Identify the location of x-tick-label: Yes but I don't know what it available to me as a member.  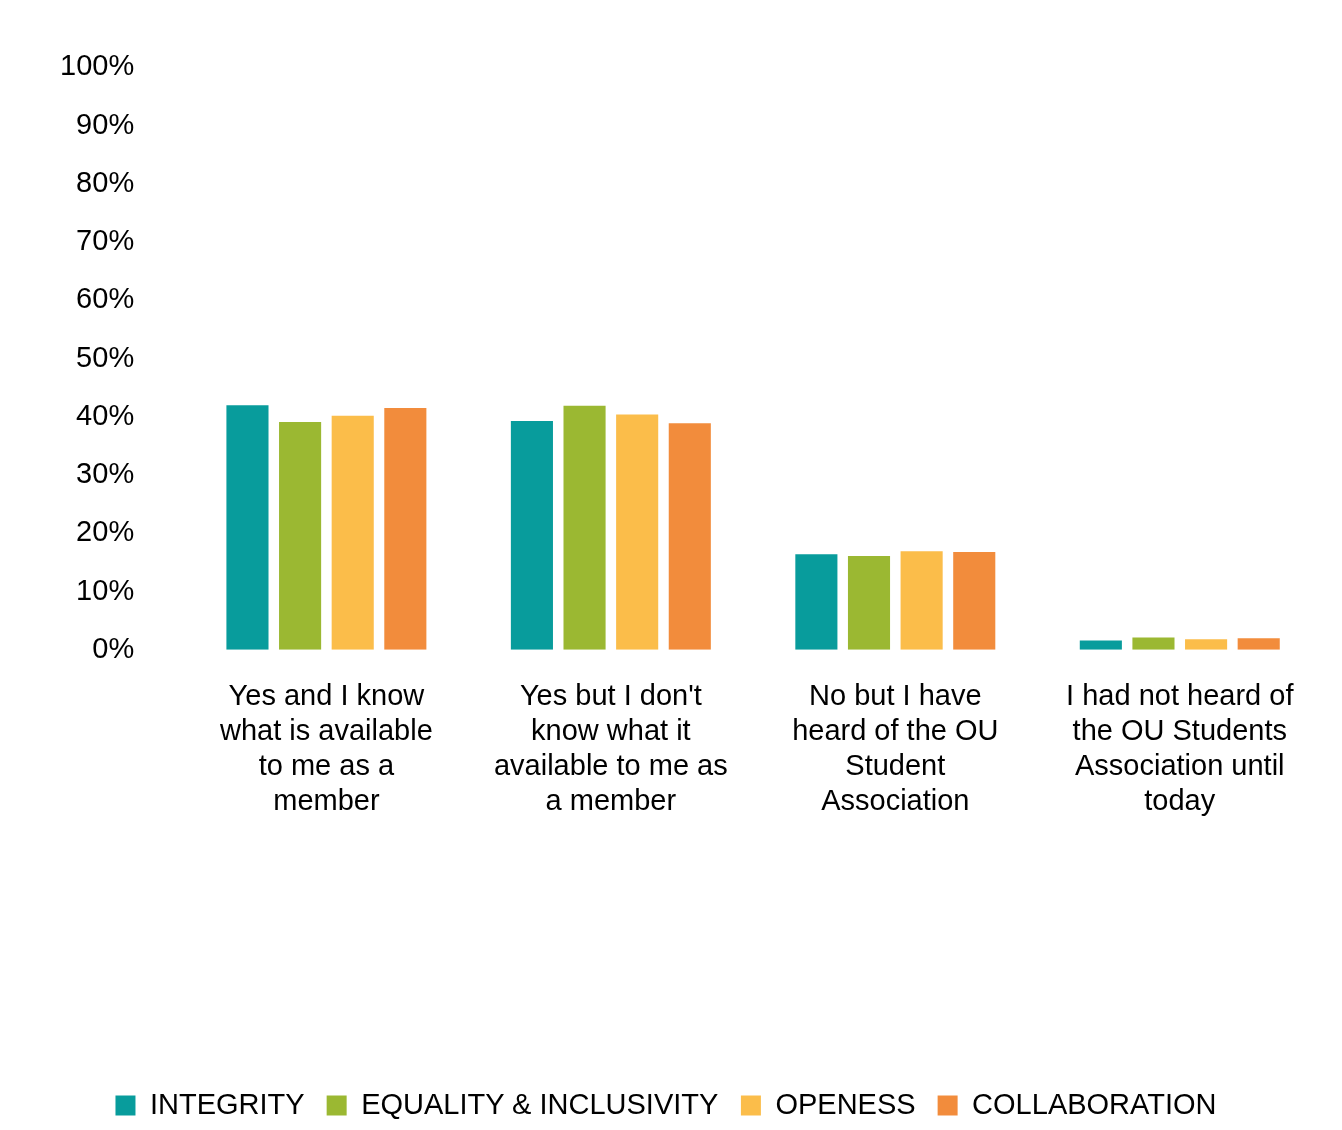
(610, 747).